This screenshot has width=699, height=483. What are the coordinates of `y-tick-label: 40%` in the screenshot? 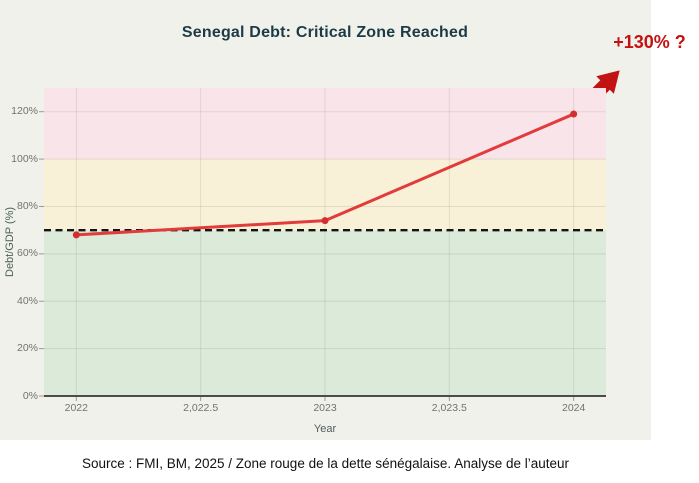 It's located at (27, 300).